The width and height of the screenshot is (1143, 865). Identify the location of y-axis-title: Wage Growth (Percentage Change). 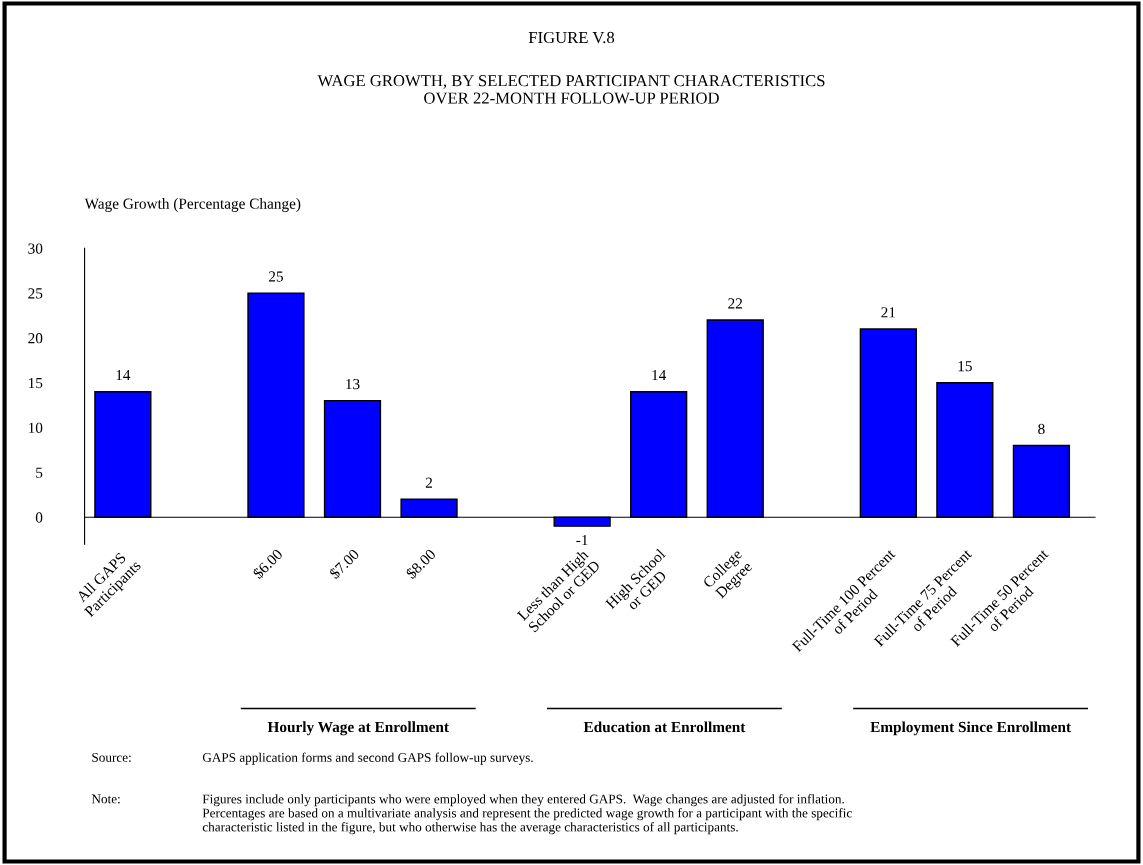
(192, 205).